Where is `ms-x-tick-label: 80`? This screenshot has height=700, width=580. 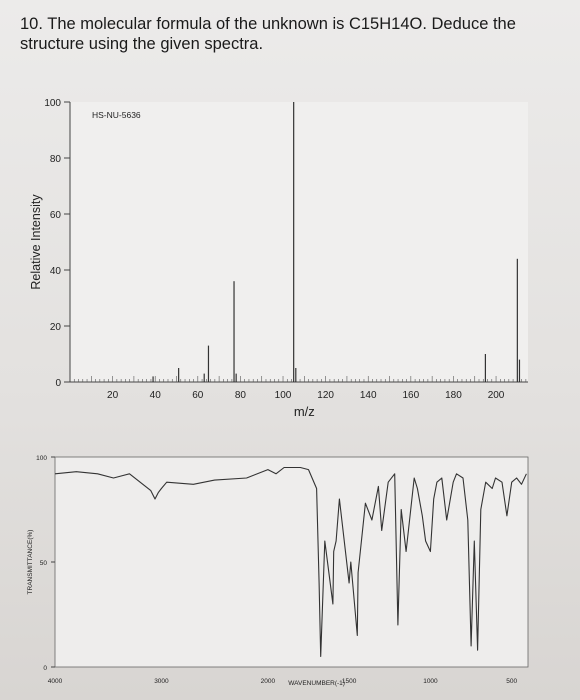 ms-x-tick-label: 80 is located at coordinates (241, 395).